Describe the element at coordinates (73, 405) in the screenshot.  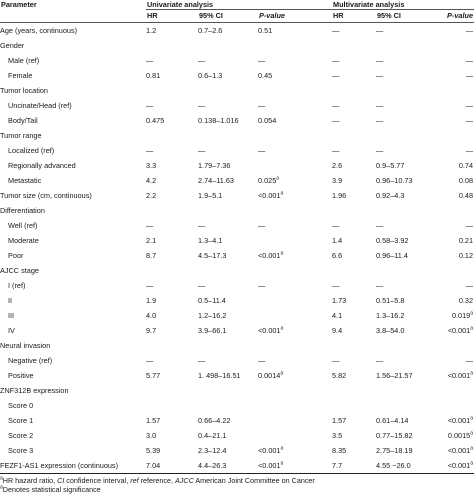
I see `row-label: Score 0` at that location.